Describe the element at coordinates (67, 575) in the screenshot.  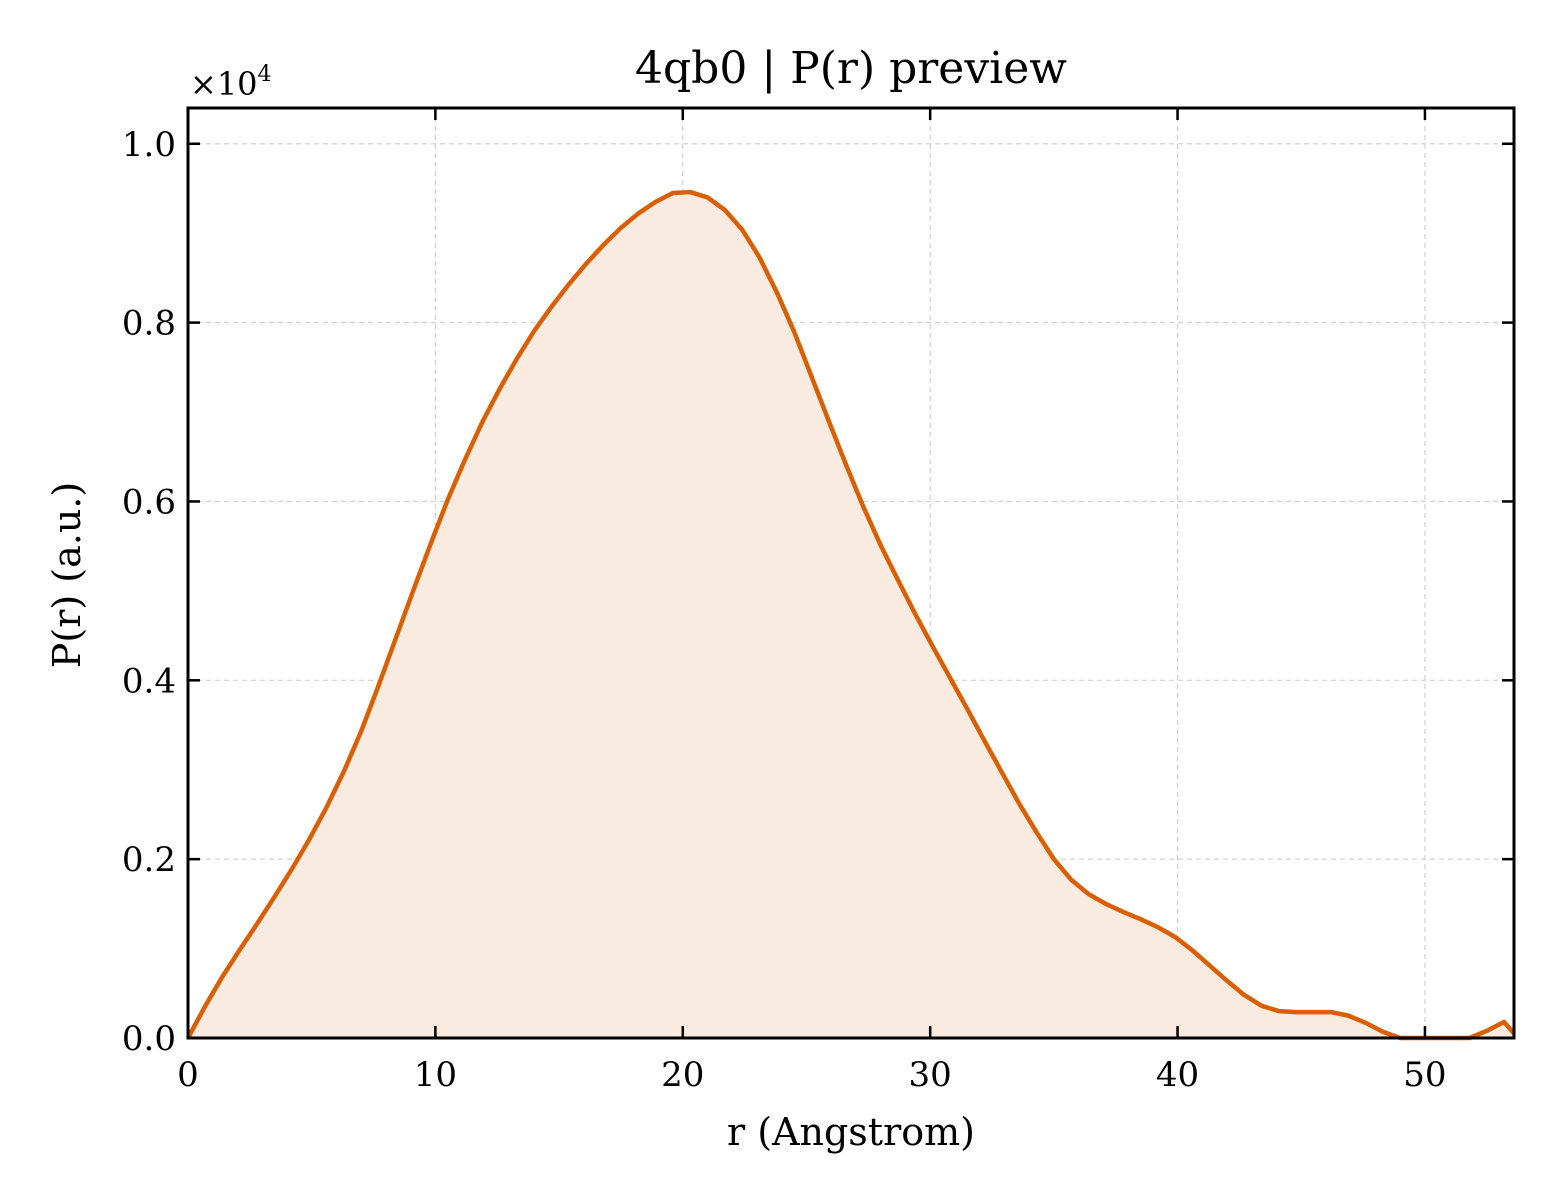
I see `y-axis-label: P(r) (a.u.)` at that location.